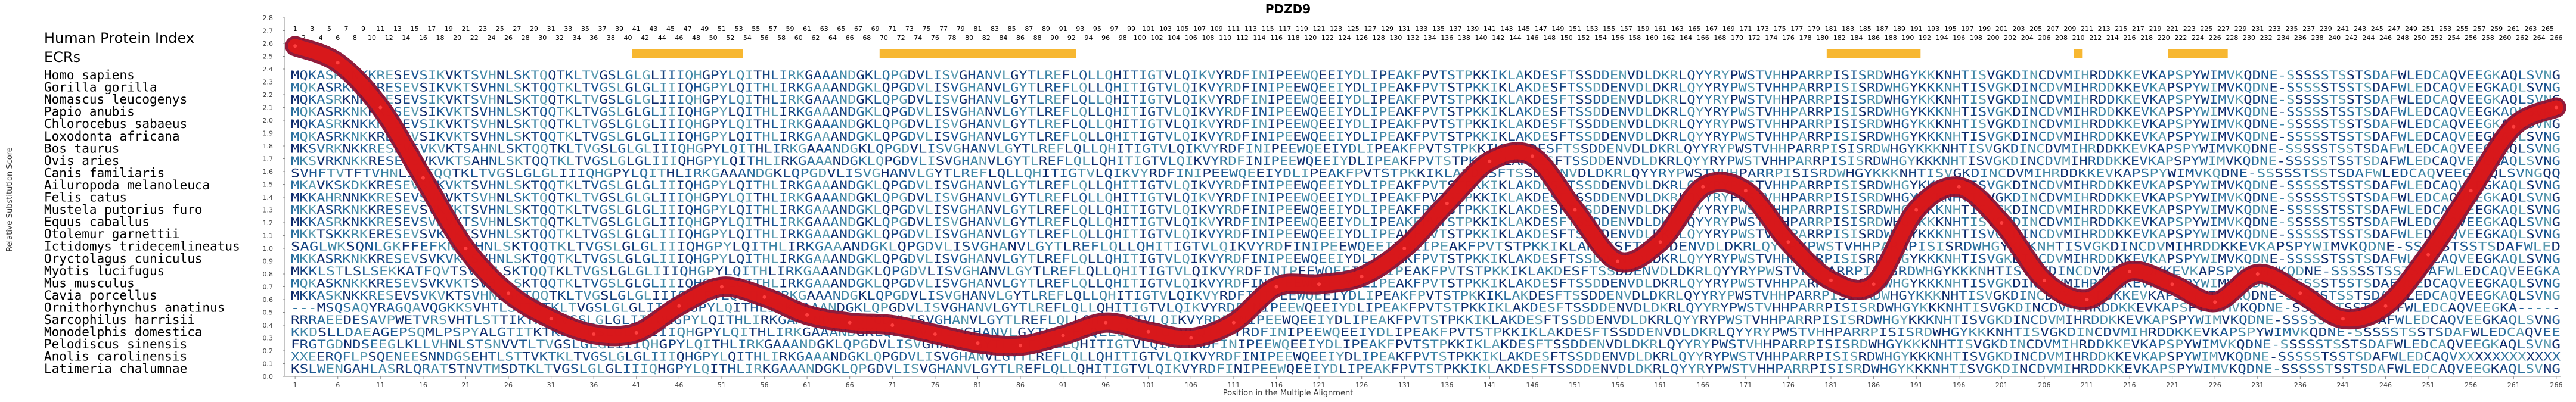 The height and width of the screenshot is (402, 2576). What do you see at coordinates (1447, 385) in the screenshot?
I see `x-tick-label: 136` at bounding box center [1447, 385].